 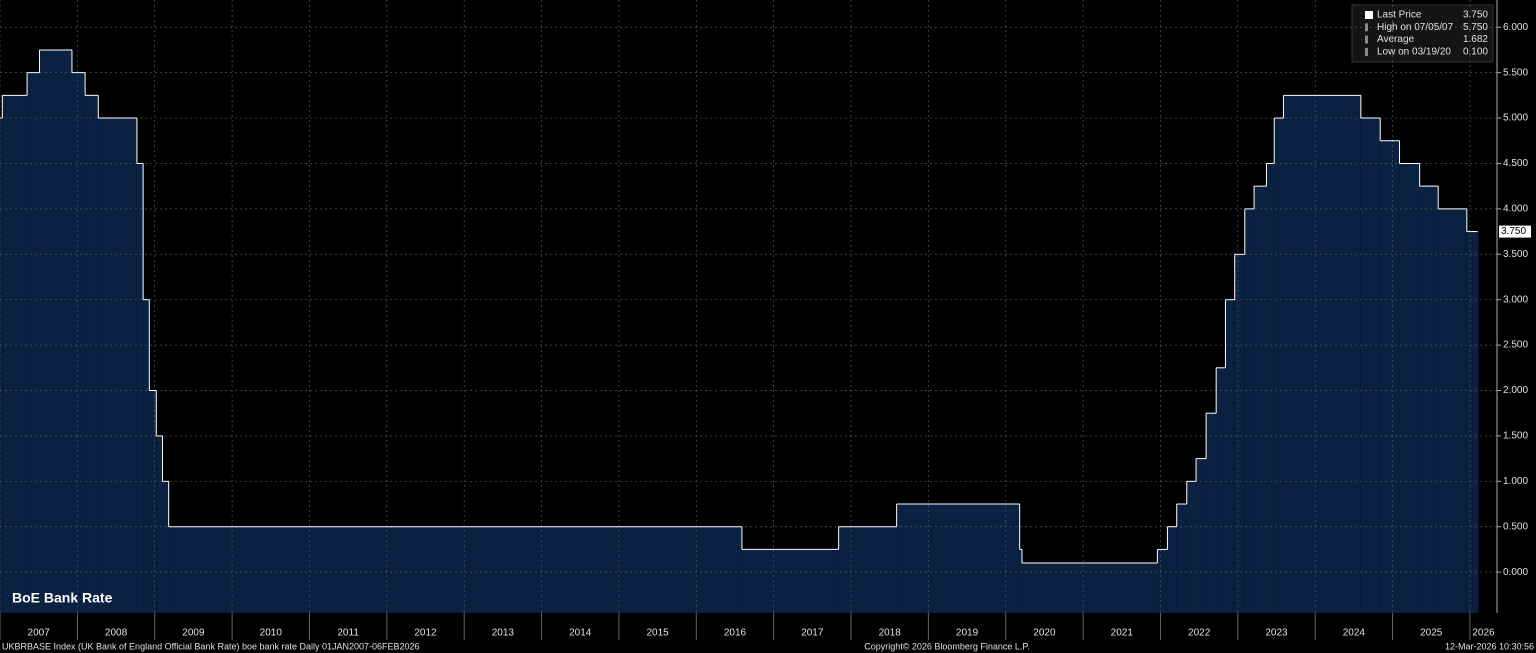 What do you see at coordinates (1122, 633) in the screenshot?
I see `x-tick-label: 2021` at bounding box center [1122, 633].